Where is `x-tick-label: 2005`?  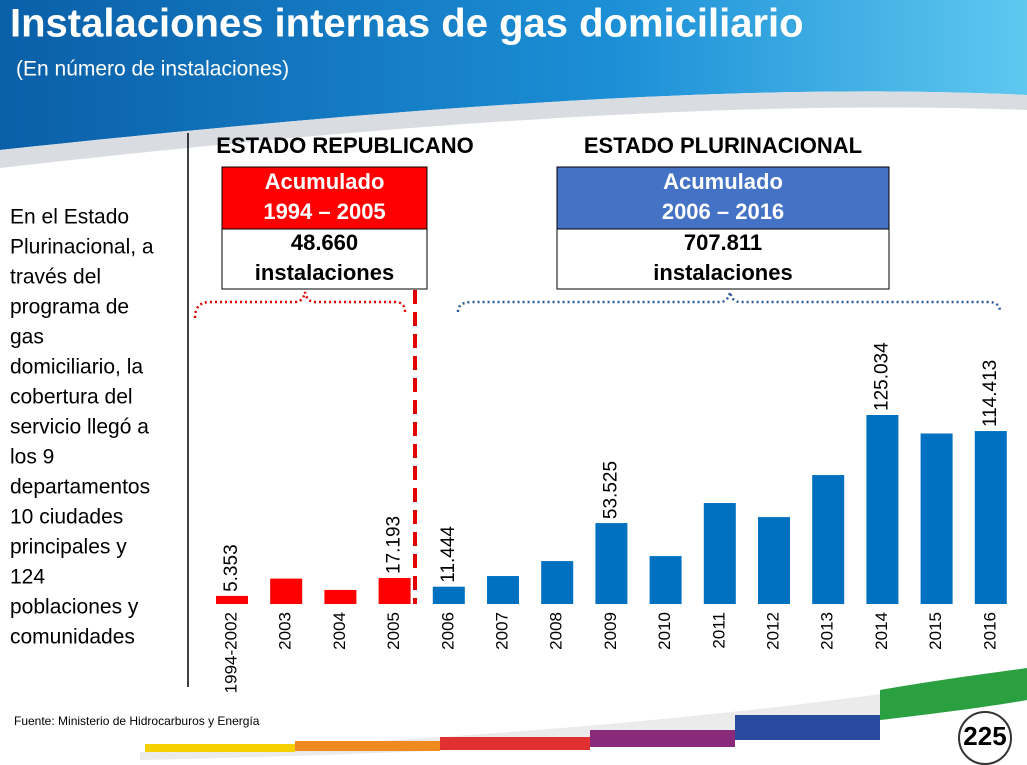 x-tick-label: 2005 is located at coordinates (393, 631).